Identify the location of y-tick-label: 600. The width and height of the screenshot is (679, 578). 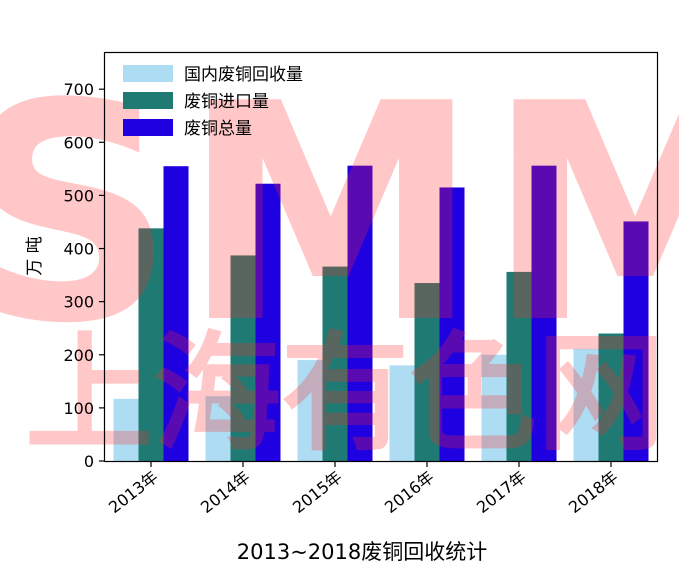
(78, 142).